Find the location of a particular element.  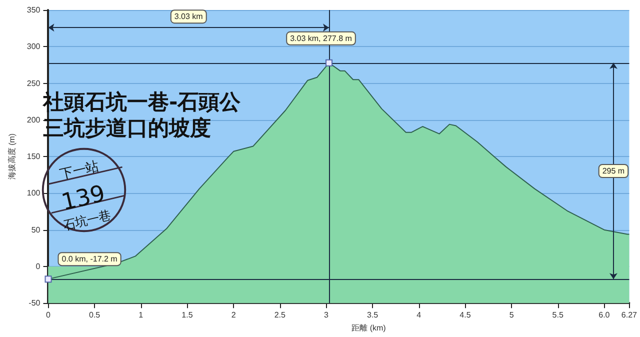

x-tick-label: 1.5 is located at coordinates (188, 315).